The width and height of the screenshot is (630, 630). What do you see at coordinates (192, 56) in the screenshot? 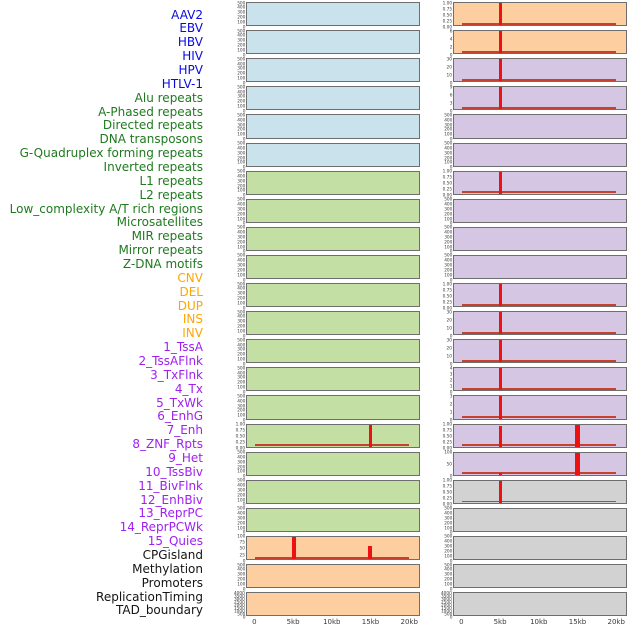
I see `row-label-HIV: HIV` at bounding box center [192, 56].